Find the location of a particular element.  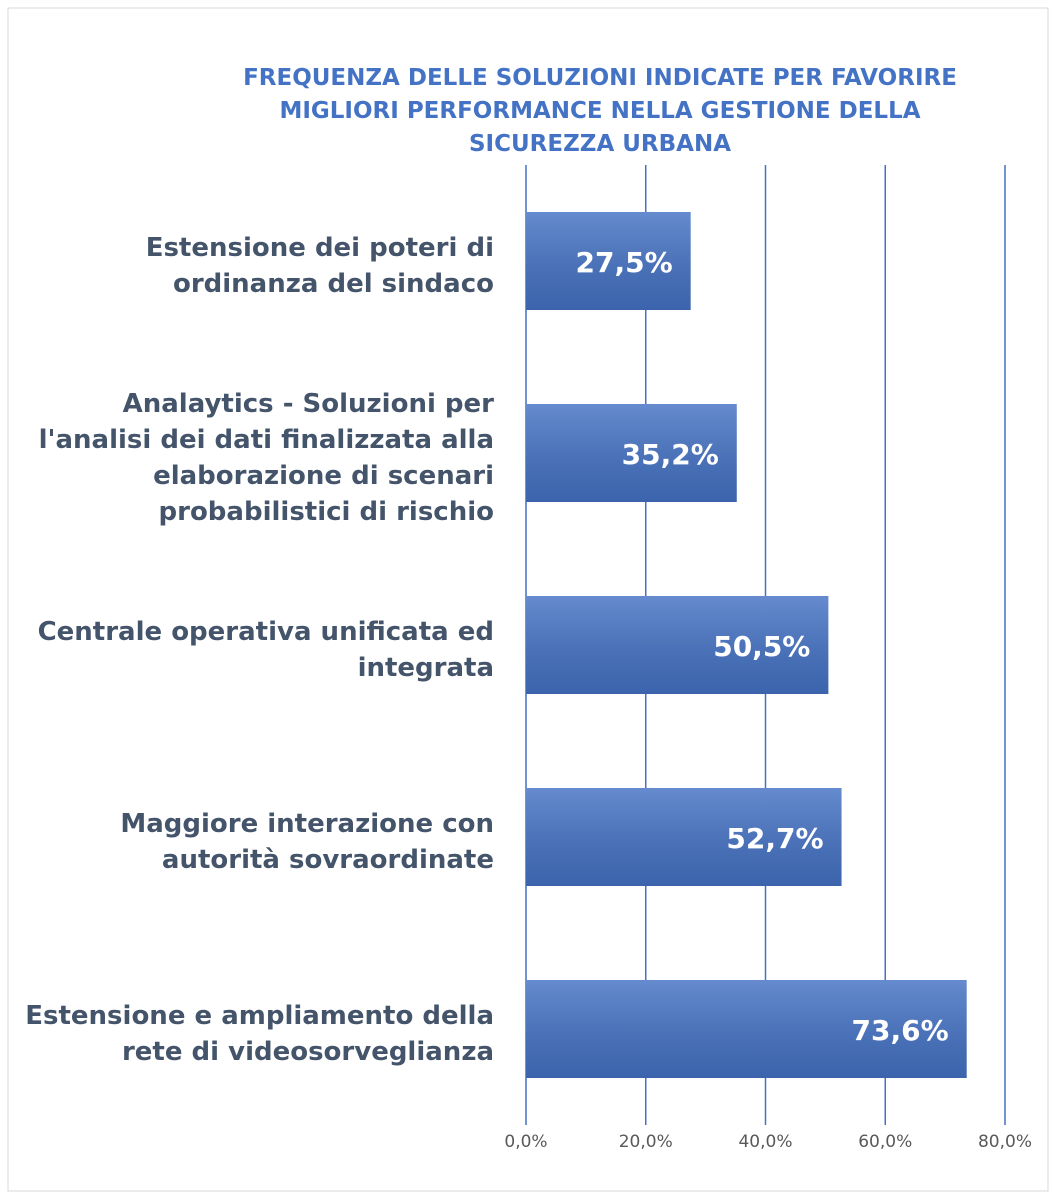

data-label: 35,2% is located at coordinates (670, 454).